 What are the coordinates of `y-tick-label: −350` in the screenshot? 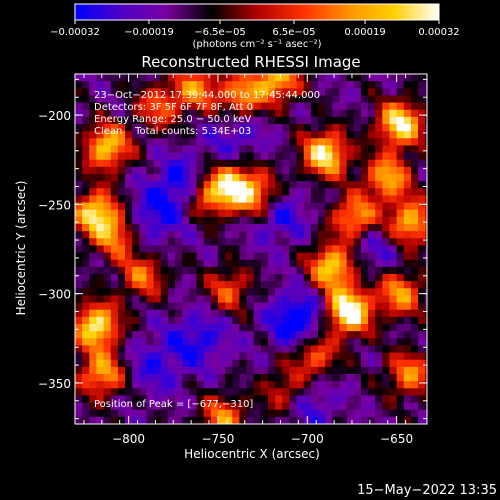 It's located at (54, 384).